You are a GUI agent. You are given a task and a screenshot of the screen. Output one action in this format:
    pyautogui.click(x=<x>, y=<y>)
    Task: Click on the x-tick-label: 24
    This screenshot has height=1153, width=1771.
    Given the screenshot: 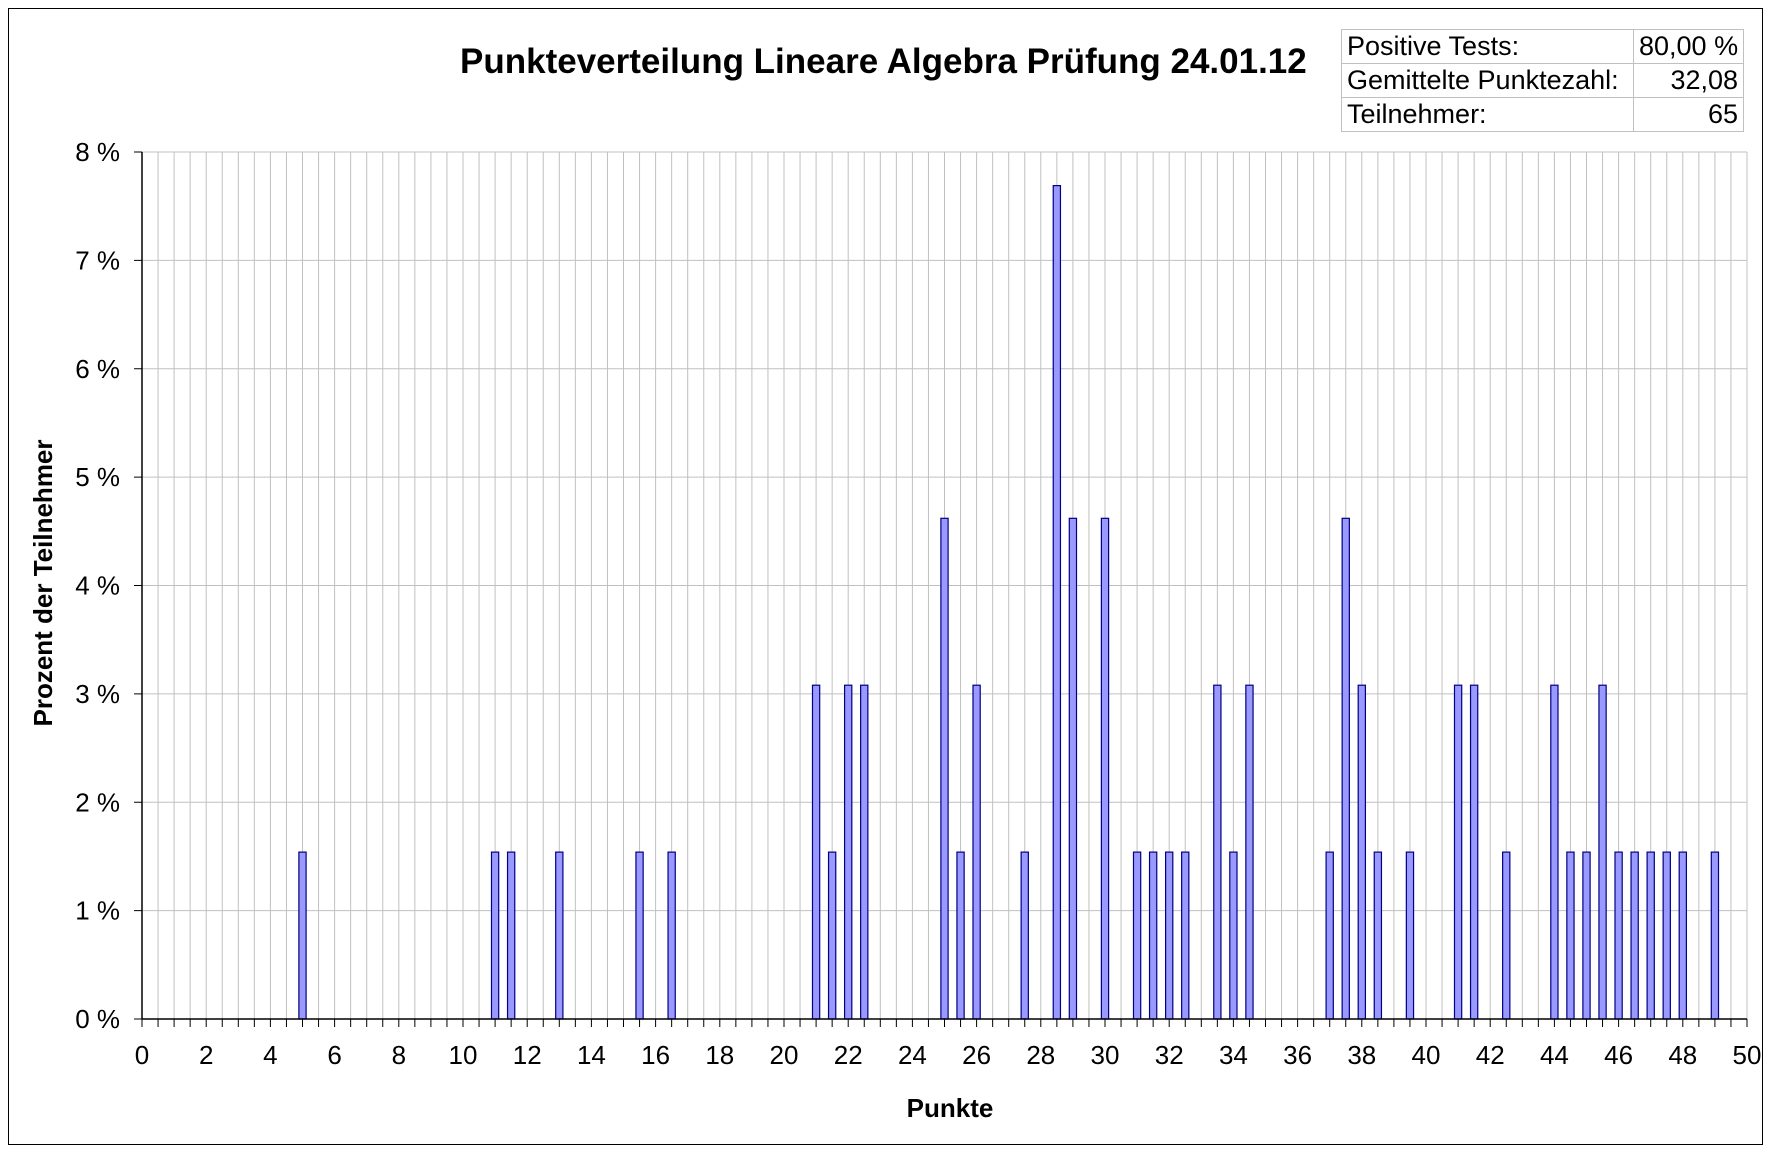 What is the action you would take?
    pyautogui.click(x=912, y=1055)
    